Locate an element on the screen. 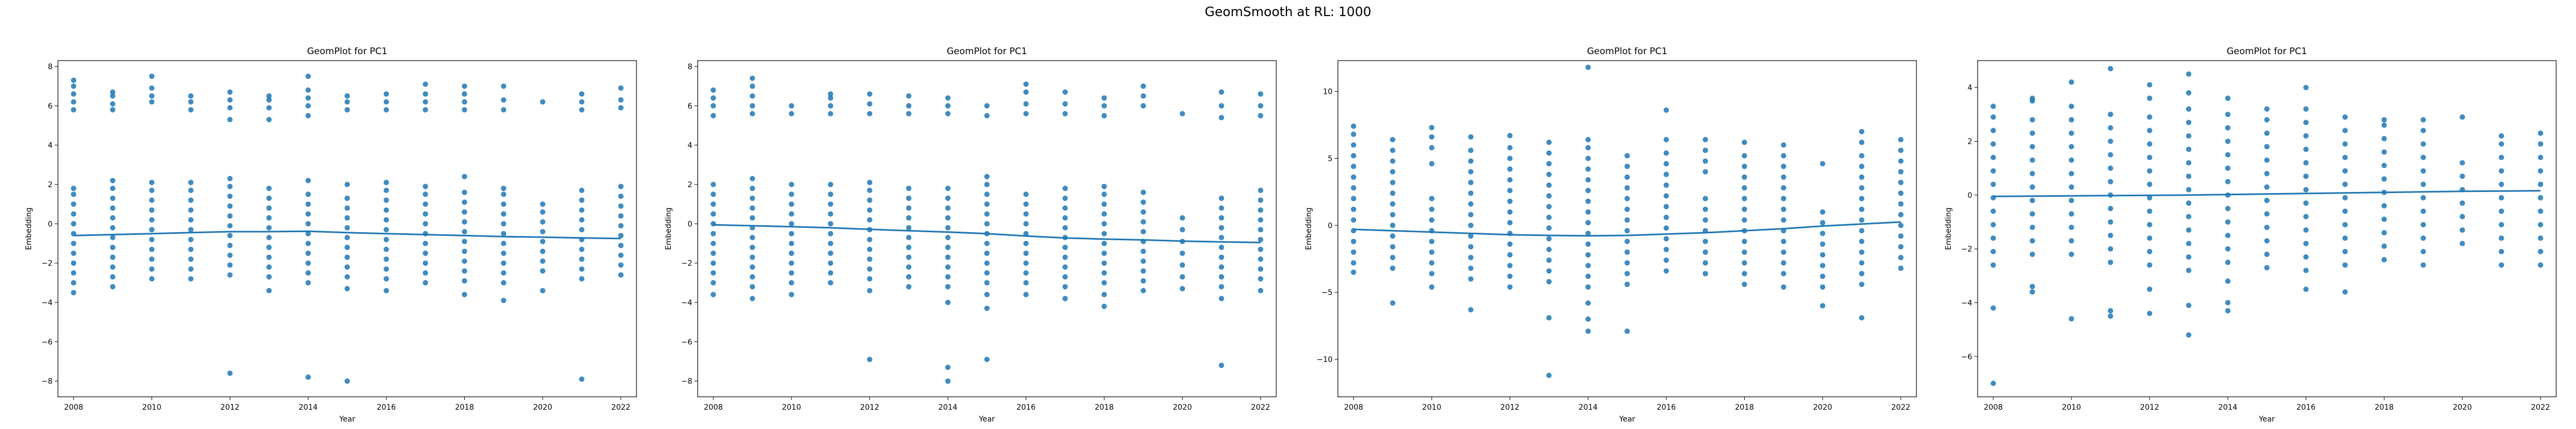  y-tick-label: 6 is located at coordinates (689, 106).